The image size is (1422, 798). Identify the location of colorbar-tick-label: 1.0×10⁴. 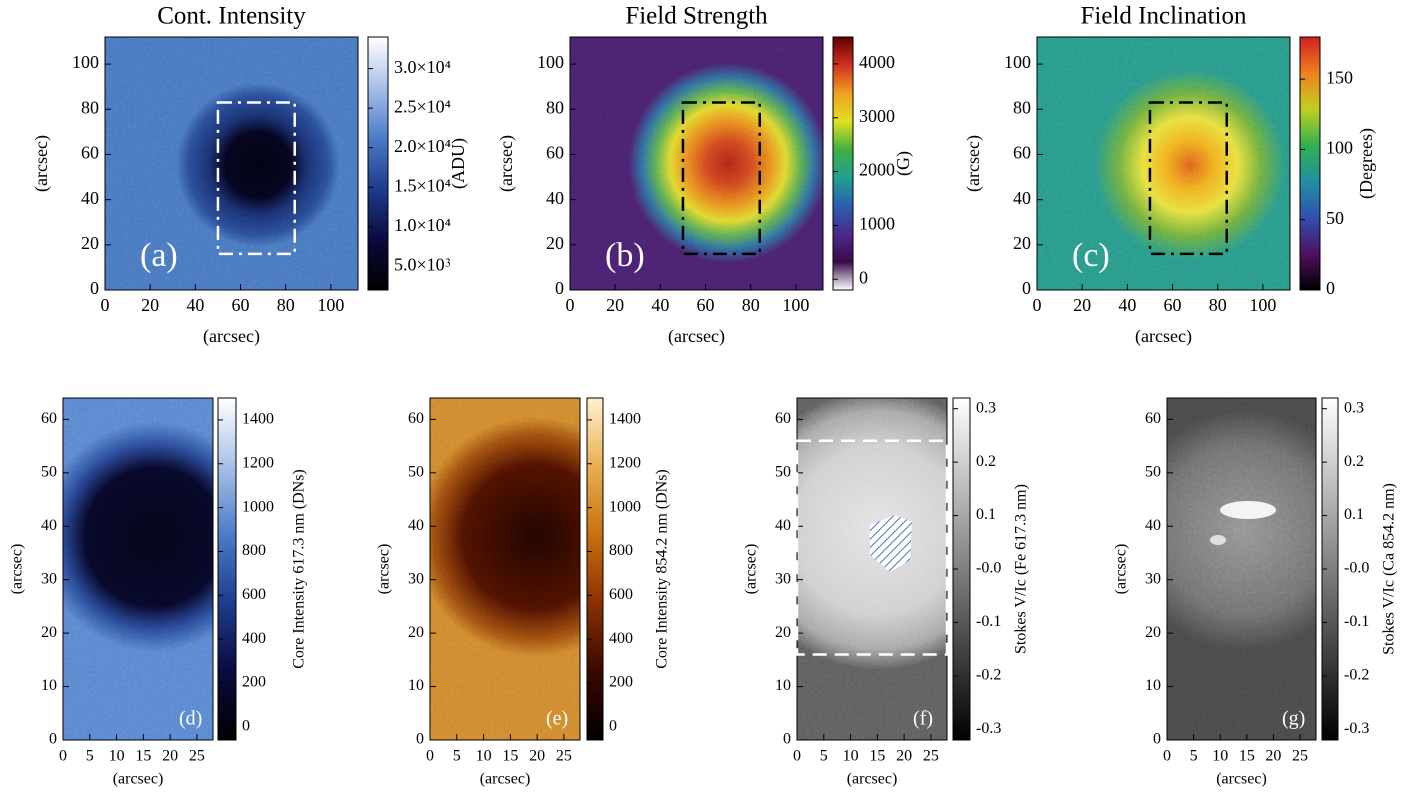
(422, 225).